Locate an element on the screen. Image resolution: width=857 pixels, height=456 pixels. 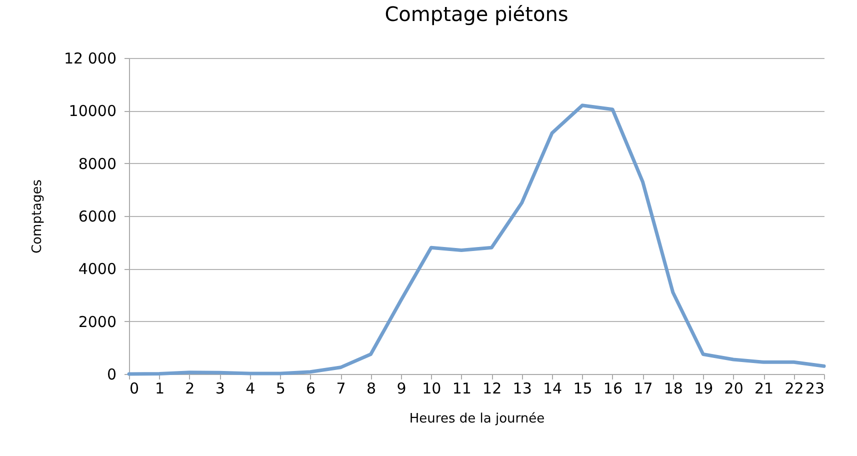
x-tick-label: 12 is located at coordinates (492, 389).